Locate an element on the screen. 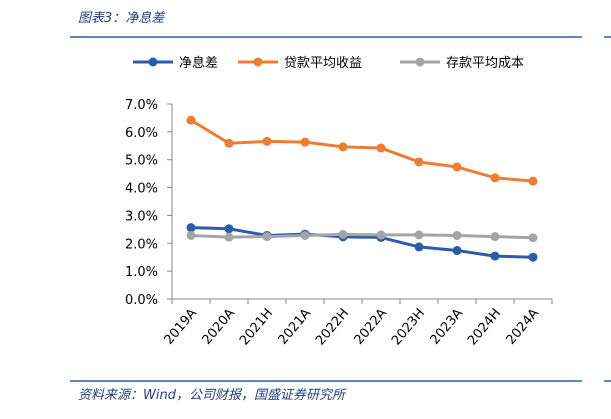  legend-label: 净息差 is located at coordinates (198, 63).